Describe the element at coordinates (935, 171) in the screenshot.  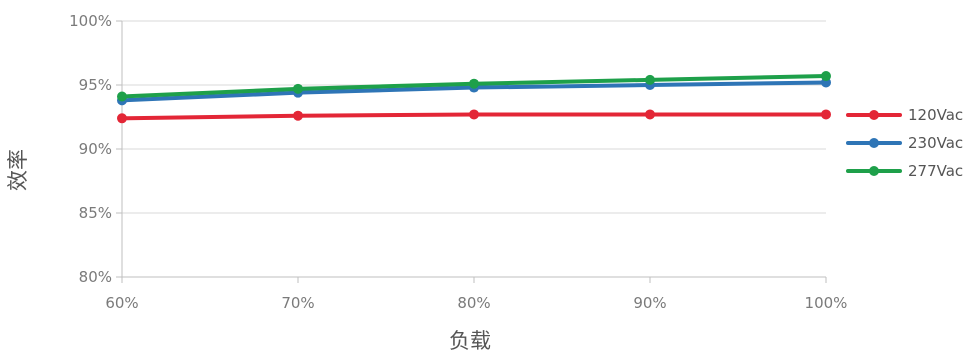
I see `legend-label: 277Vac` at that location.